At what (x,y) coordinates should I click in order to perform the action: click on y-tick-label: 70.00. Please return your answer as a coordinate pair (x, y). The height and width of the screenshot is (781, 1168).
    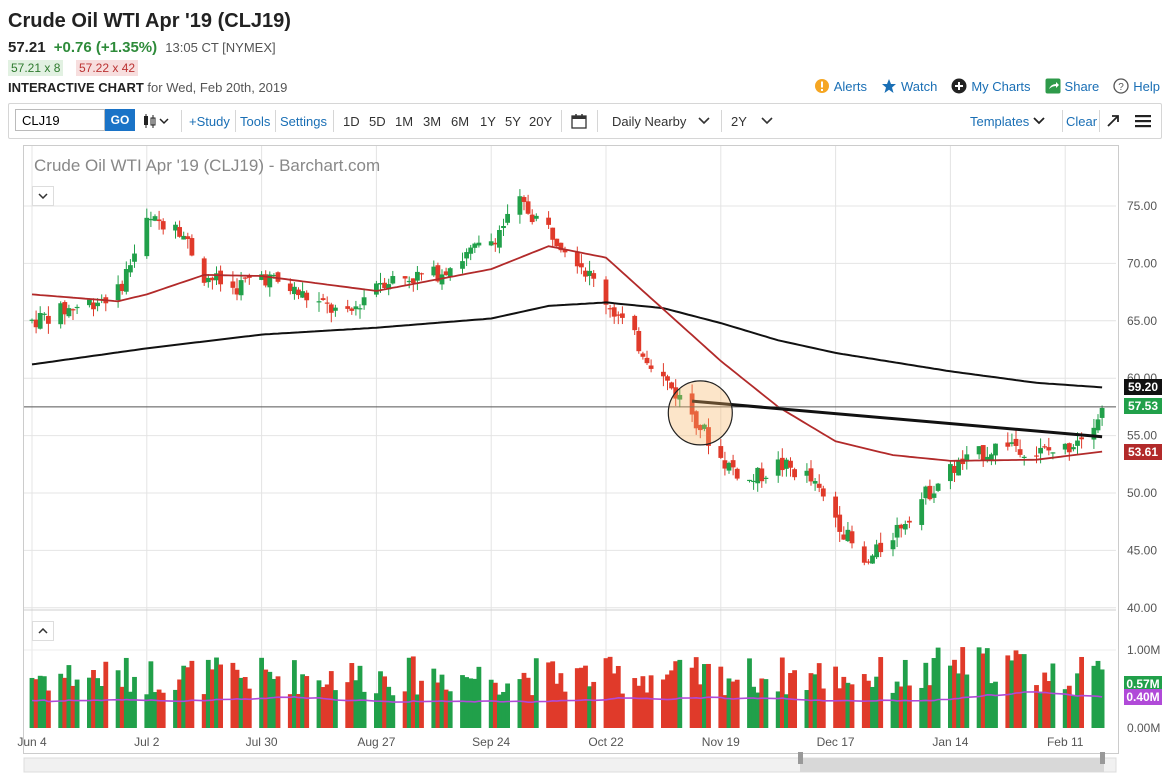
    Looking at the image, I should click on (1142, 263).